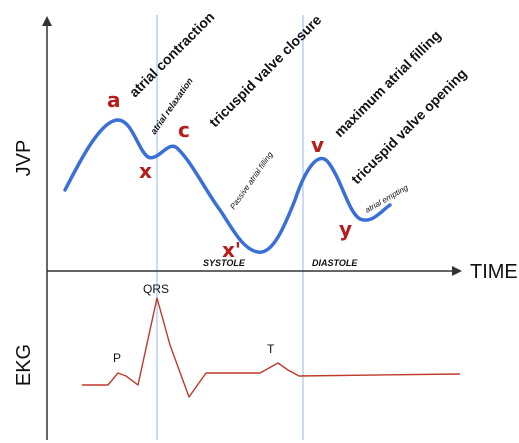 The image size is (519, 443). What do you see at coordinates (24, 158) in the screenshot?
I see `jvp-axis-label: JVP` at bounding box center [24, 158].